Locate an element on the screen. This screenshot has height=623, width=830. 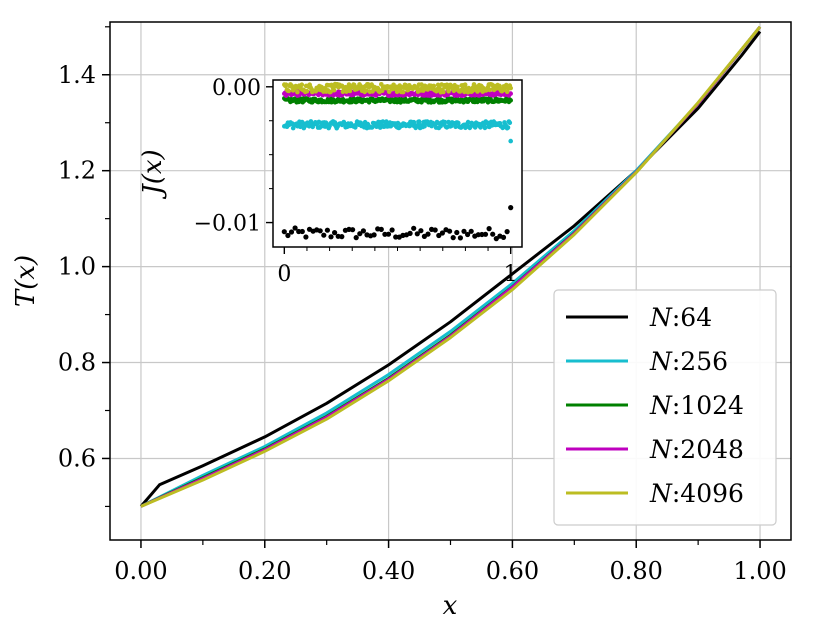
y-tick-label: 0.6 is located at coordinates (77, 458).